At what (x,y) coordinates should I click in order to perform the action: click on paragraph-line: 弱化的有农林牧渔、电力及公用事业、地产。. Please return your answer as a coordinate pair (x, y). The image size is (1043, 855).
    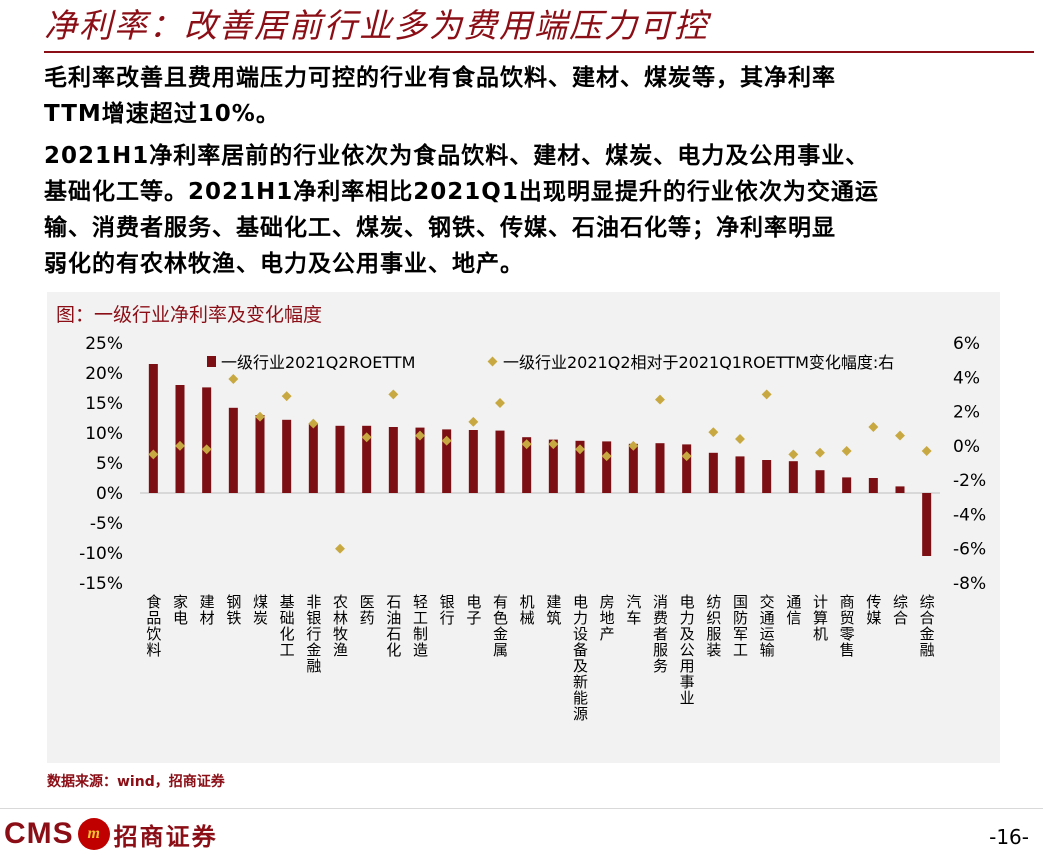
    Looking at the image, I should click on (284, 264).